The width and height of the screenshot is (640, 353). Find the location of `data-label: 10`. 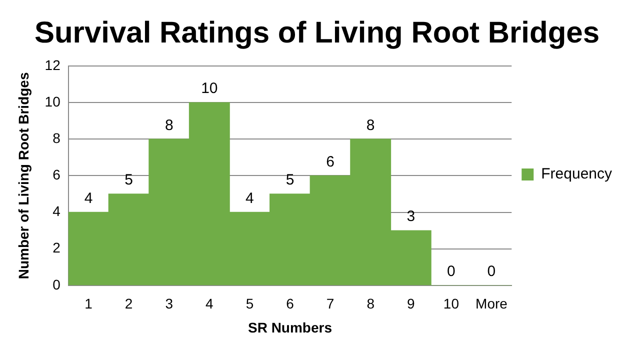

data-label: 10 is located at coordinates (209, 89).